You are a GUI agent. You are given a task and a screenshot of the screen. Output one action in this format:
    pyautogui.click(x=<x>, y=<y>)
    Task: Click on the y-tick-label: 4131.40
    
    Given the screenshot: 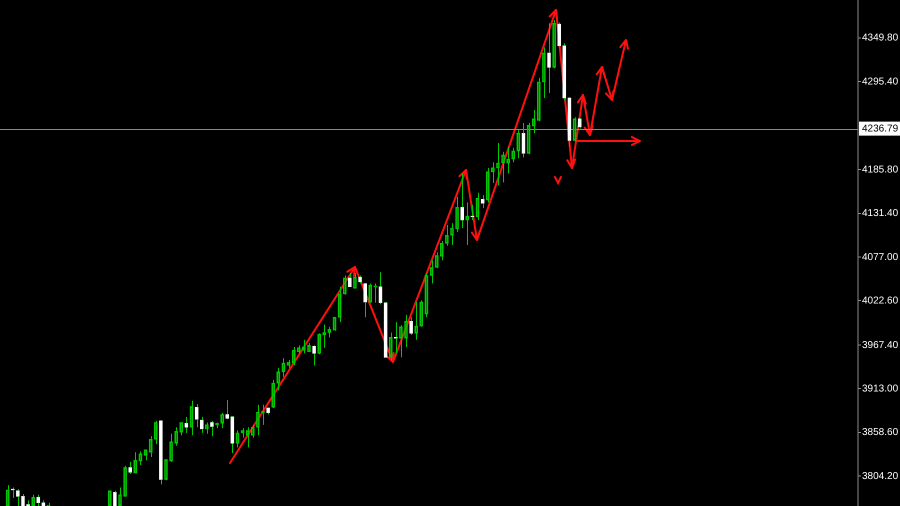 What is the action you would take?
    pyautogui.click(x=880, y=214)
    